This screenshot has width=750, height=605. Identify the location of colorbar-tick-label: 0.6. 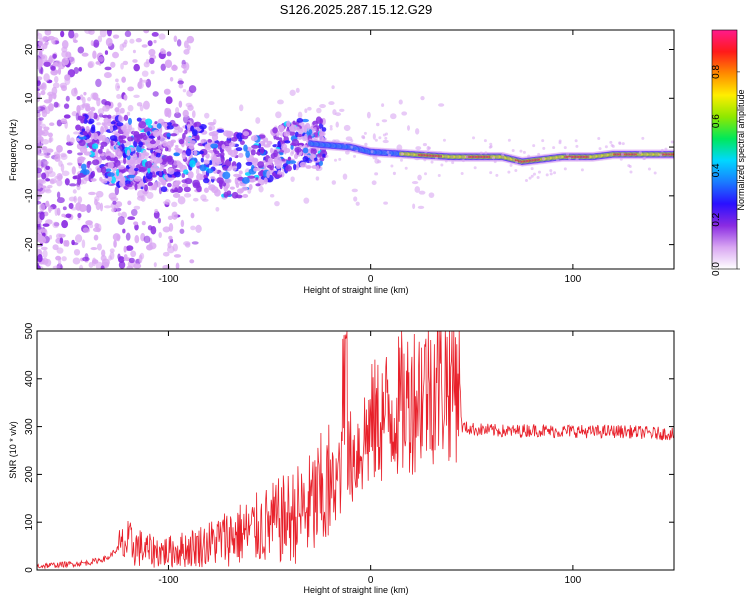
(716, 121).